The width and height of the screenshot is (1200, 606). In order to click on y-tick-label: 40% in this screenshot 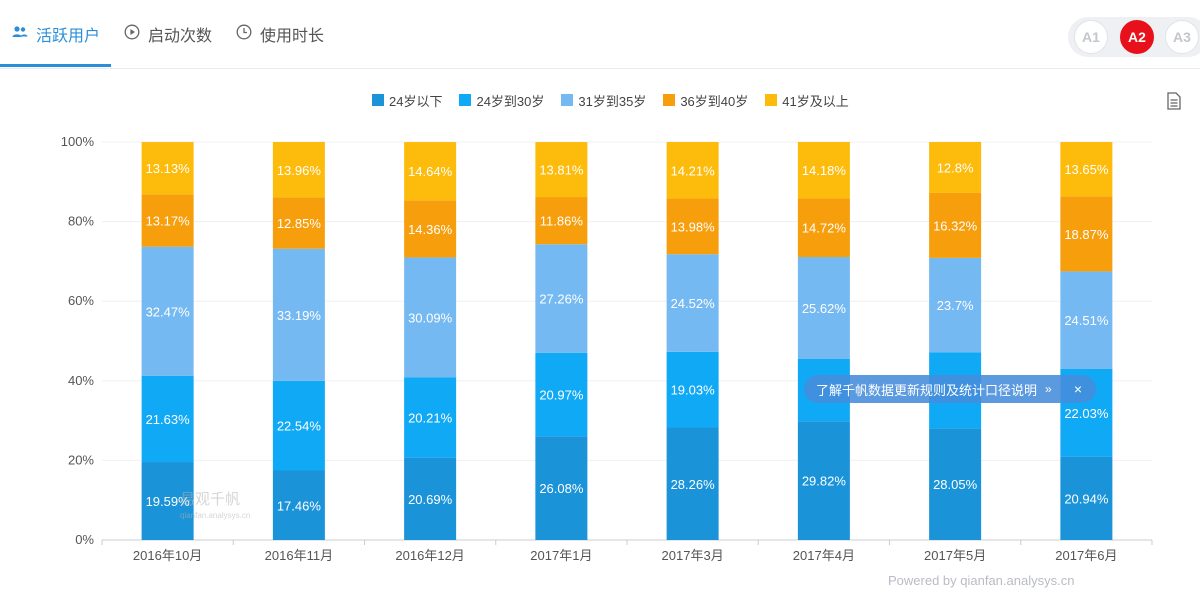, I will do `click(81, 380)`.